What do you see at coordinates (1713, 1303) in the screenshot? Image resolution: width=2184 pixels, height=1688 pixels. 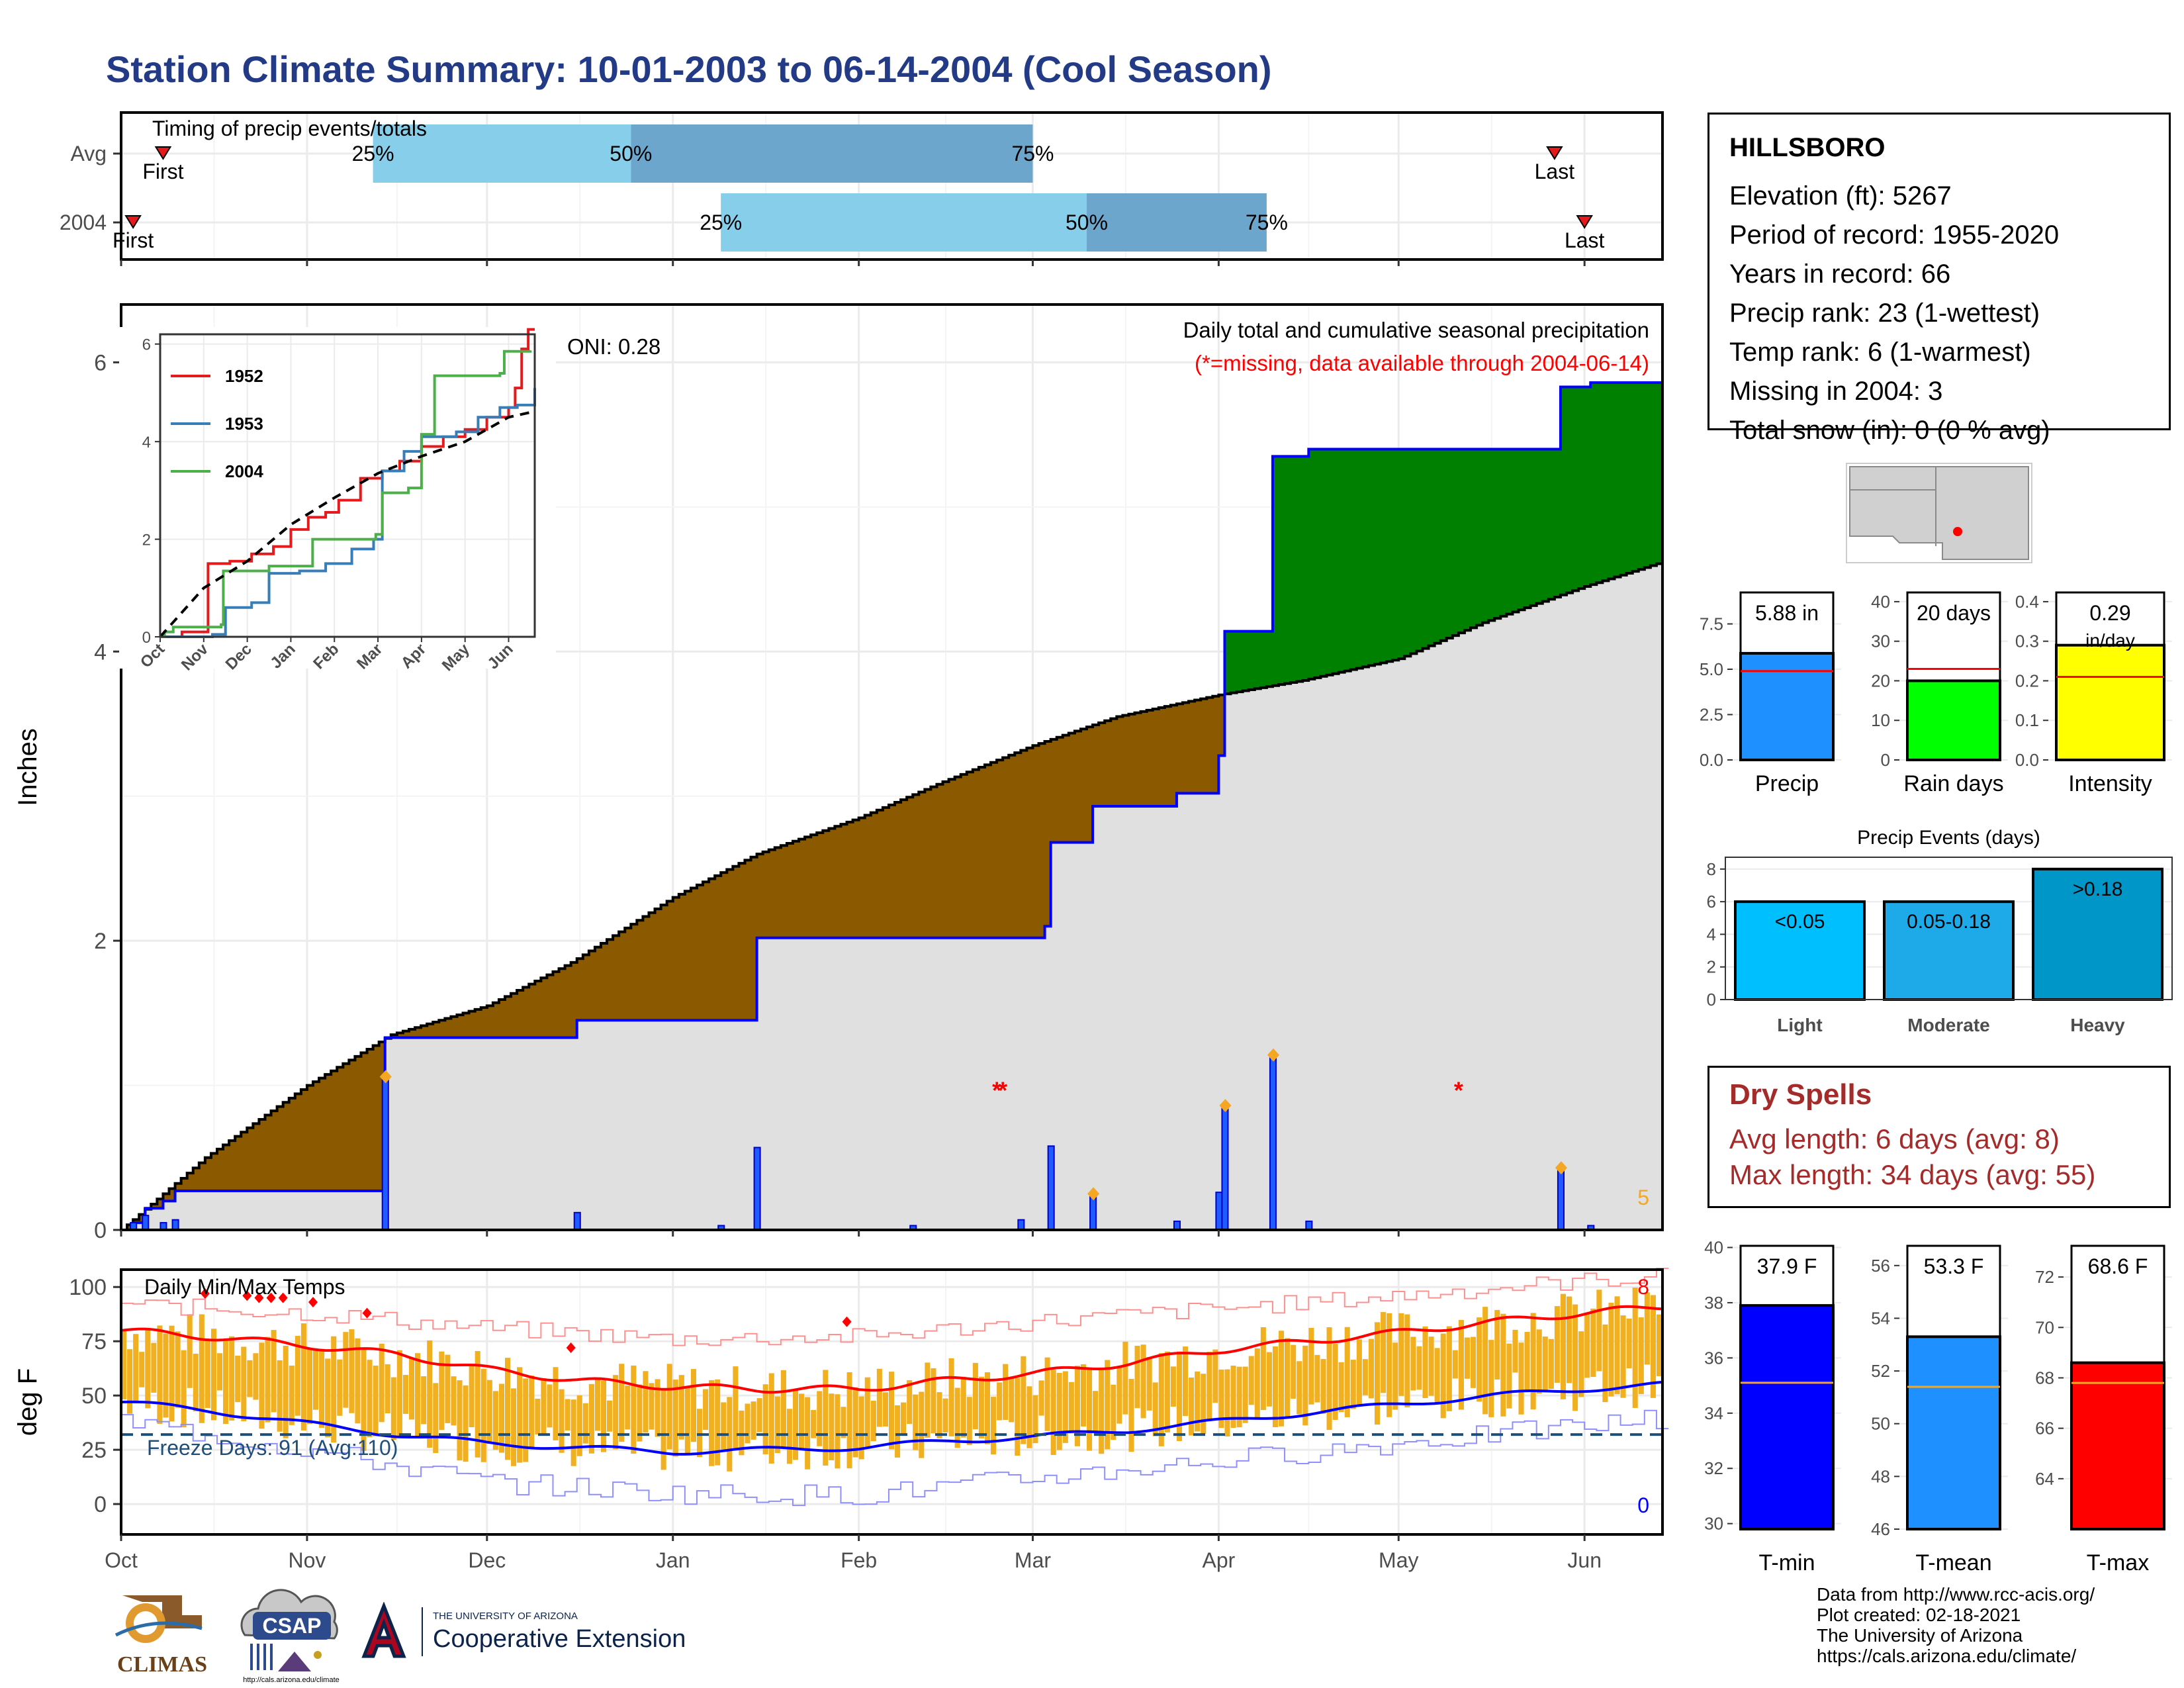 I see `y-tick-label: 38` at bounding box center [1713, 1303].